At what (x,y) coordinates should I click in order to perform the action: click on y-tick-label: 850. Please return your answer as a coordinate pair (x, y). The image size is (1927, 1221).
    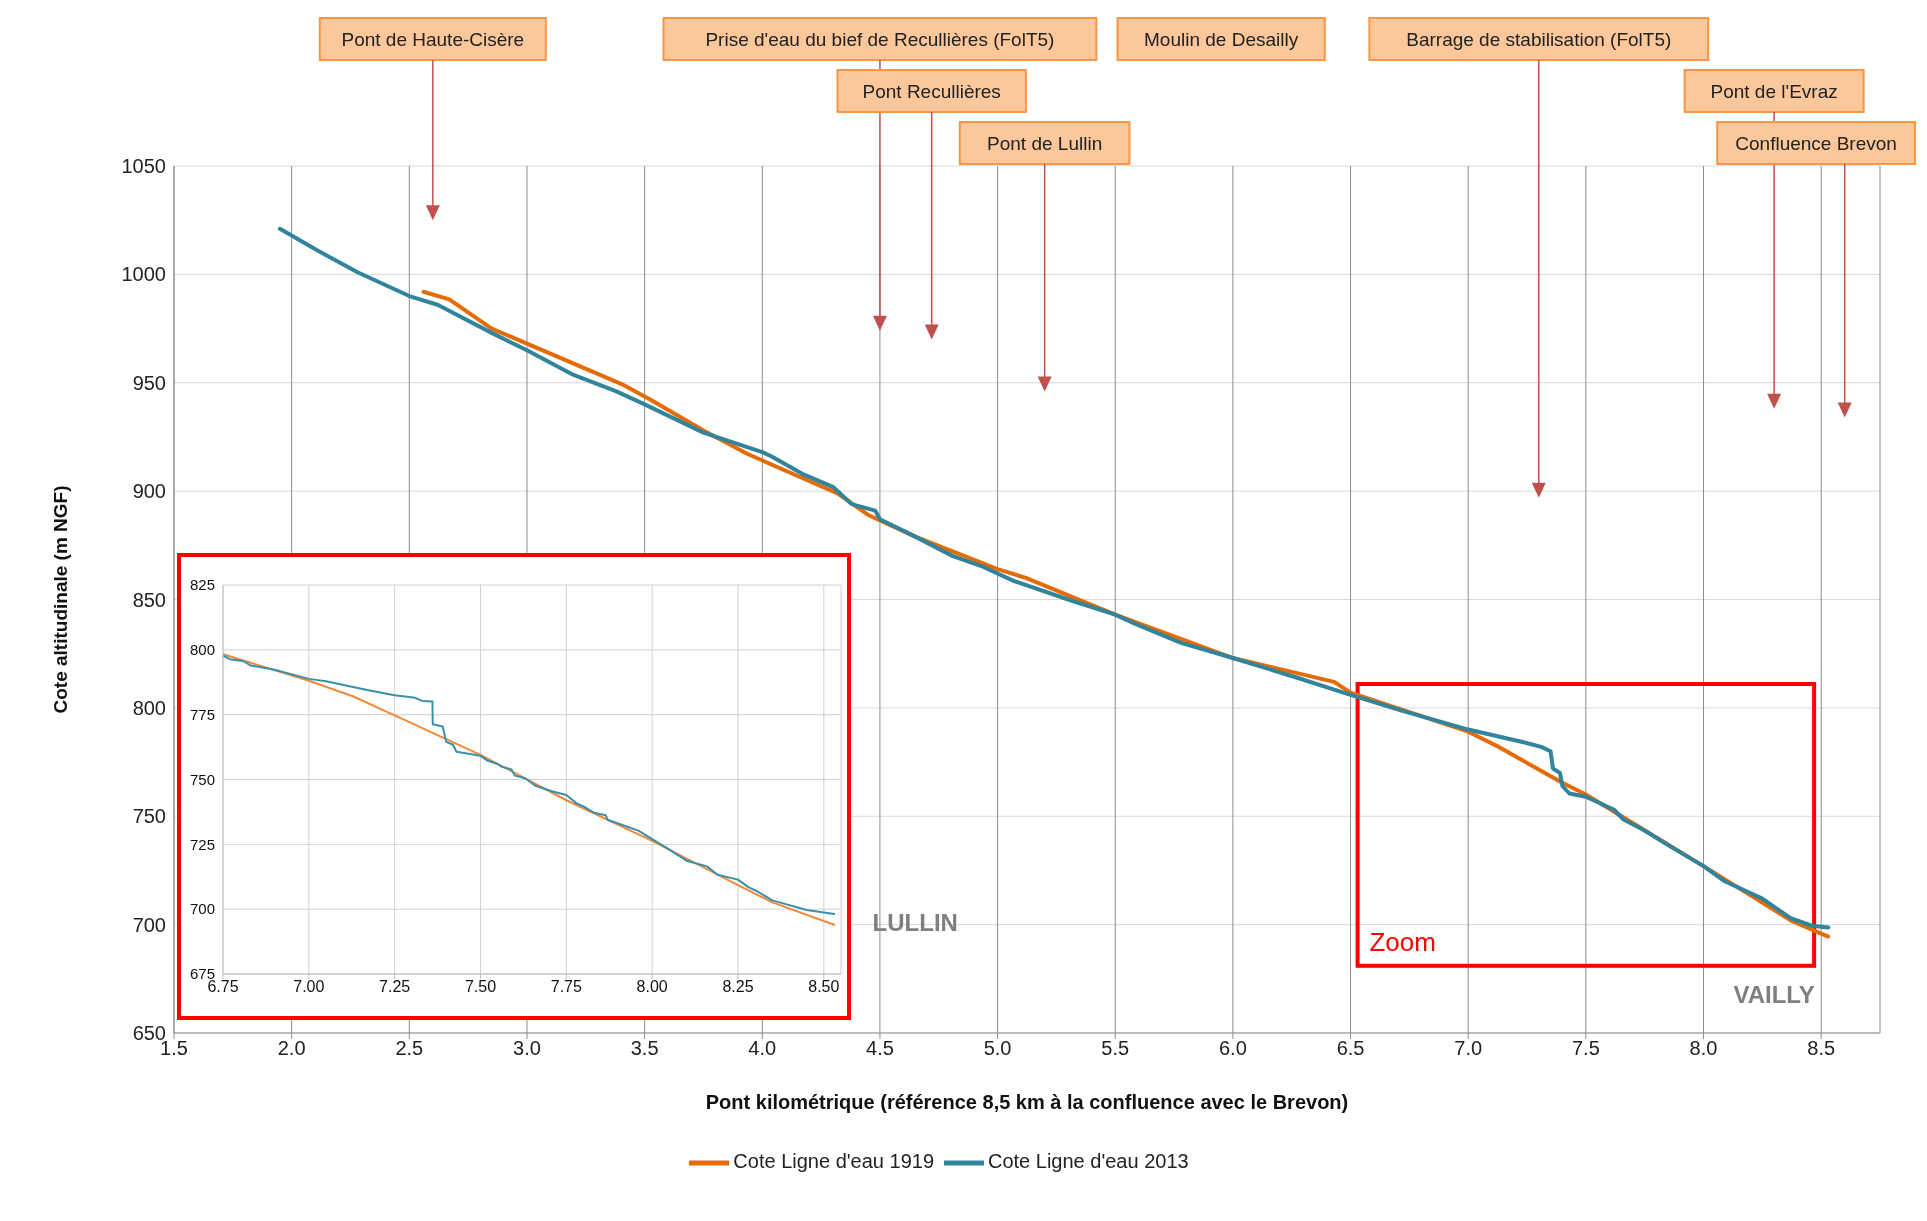
    Looking at the image, I should click on (149, 599).